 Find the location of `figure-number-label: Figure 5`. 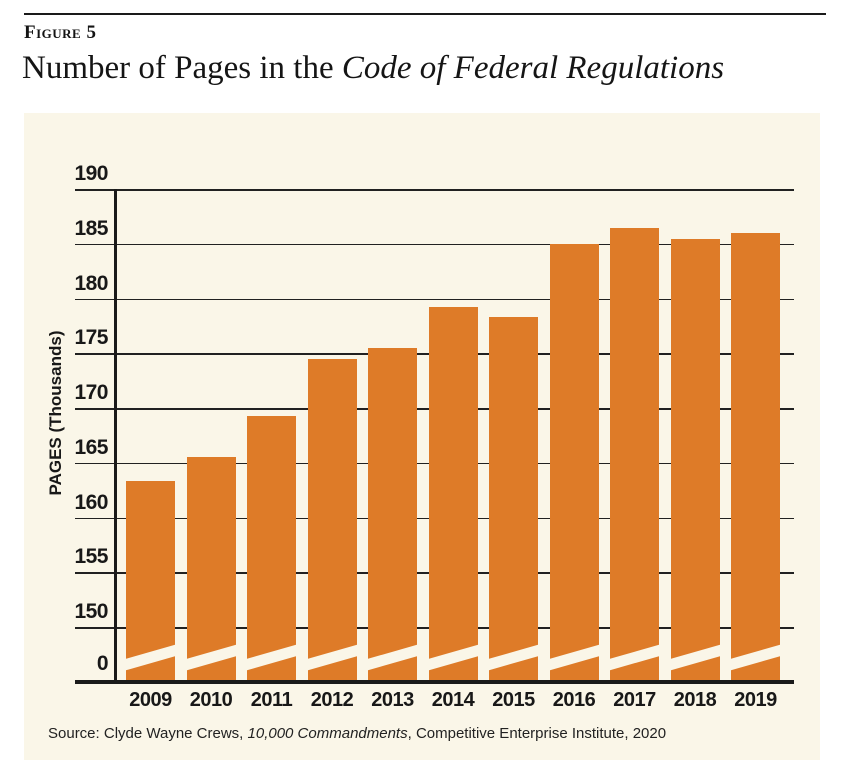

figure-number-label: Figure 5 is located at coordinates (60, 32).